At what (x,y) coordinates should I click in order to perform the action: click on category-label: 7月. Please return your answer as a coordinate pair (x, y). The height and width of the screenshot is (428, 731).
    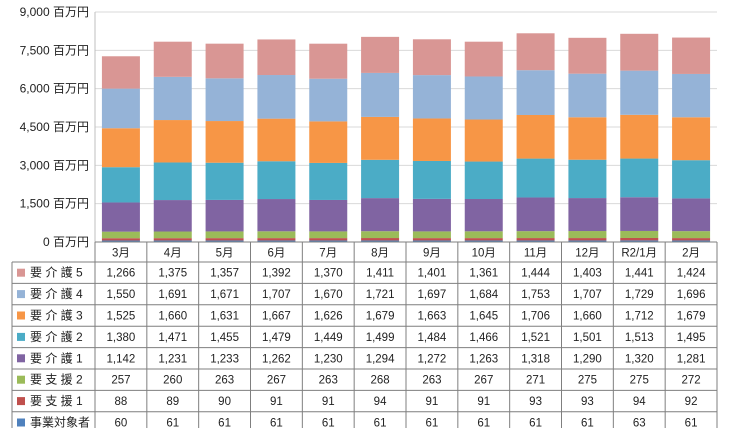
    Looking at the image, I should click on (328, 254).